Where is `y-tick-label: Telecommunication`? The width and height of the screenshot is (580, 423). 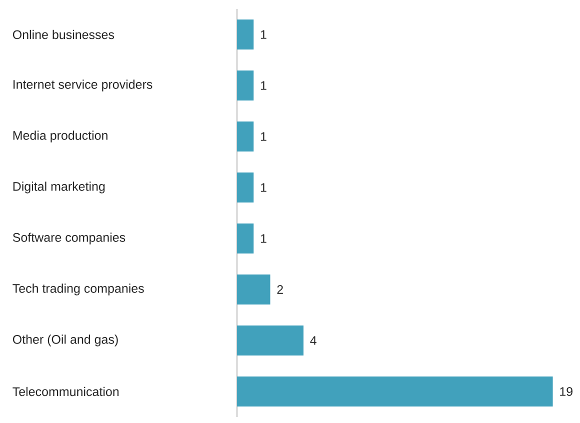
y-tick-label: Telecommunication is located at coordinates (65, 391).